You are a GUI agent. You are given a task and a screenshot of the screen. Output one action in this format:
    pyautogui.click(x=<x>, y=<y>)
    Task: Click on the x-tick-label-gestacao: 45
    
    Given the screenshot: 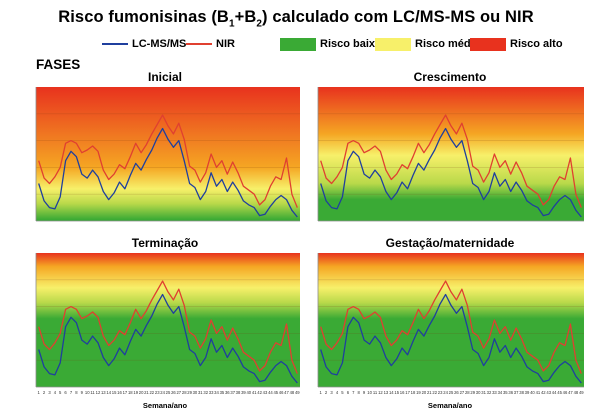 What is the action you would take?
    pyautogui.click(x=559, y=392)
    